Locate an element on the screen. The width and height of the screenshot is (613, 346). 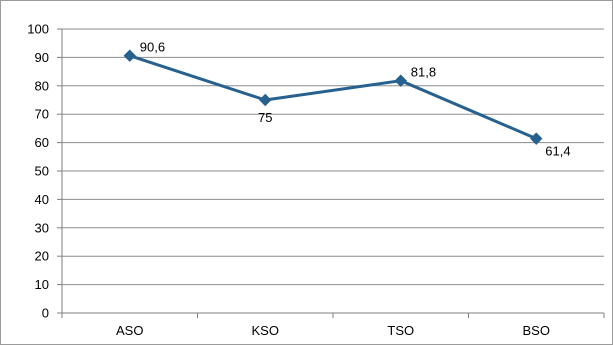
y-tick-label: 10 is located at coordinates (42, 284).